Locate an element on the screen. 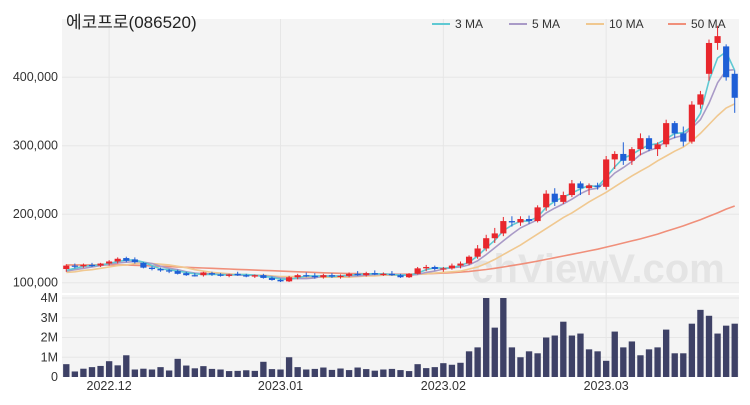  price-tick-label: 200,000 is located at coordinates (35, 214).